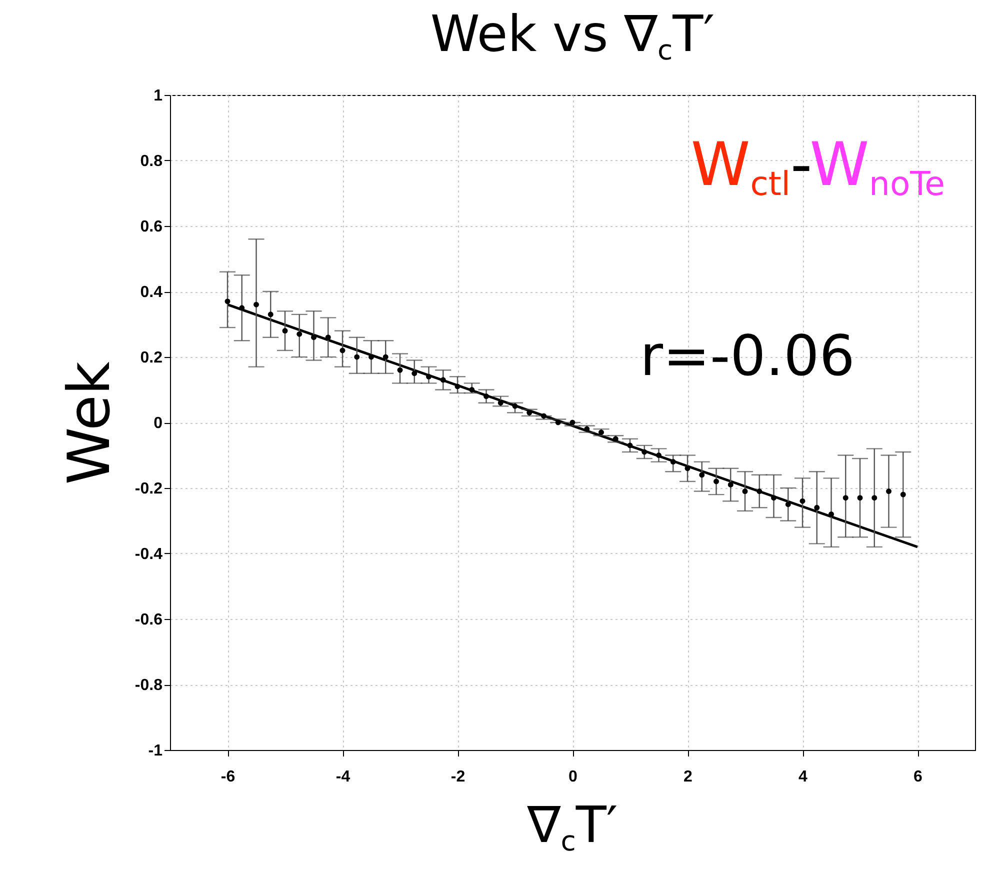  What do you see at coordinates (158, 423) in the screenshot?
I see `y-tick-label: 0` at bounding box center [158, 423].